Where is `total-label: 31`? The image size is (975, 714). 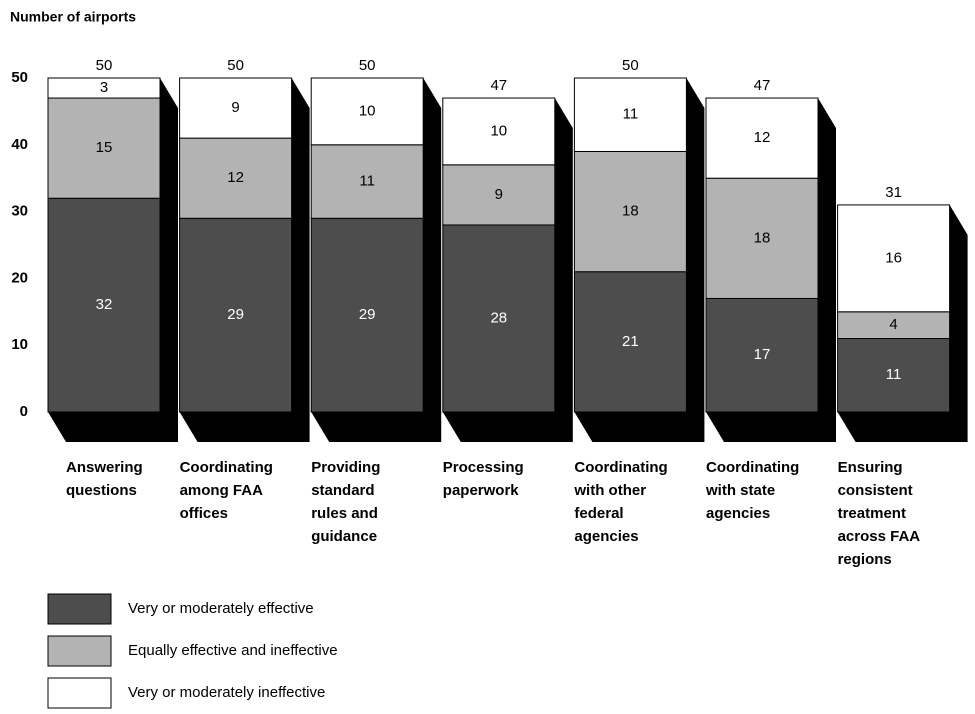
total-label: 31 is located at coordinates (893, 192).